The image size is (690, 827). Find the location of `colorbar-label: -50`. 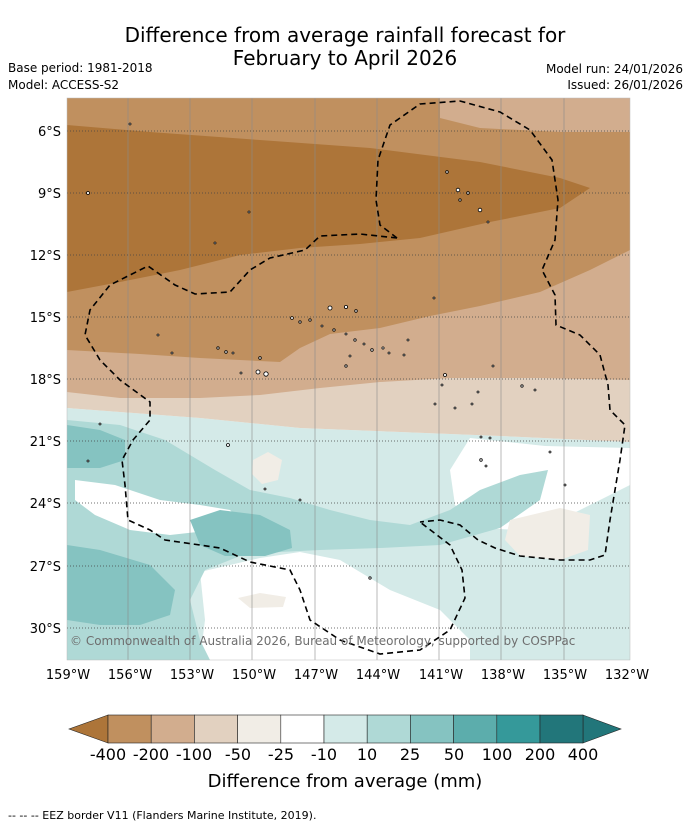

colorbar-label: -50 is located at coordinates (238, 754).